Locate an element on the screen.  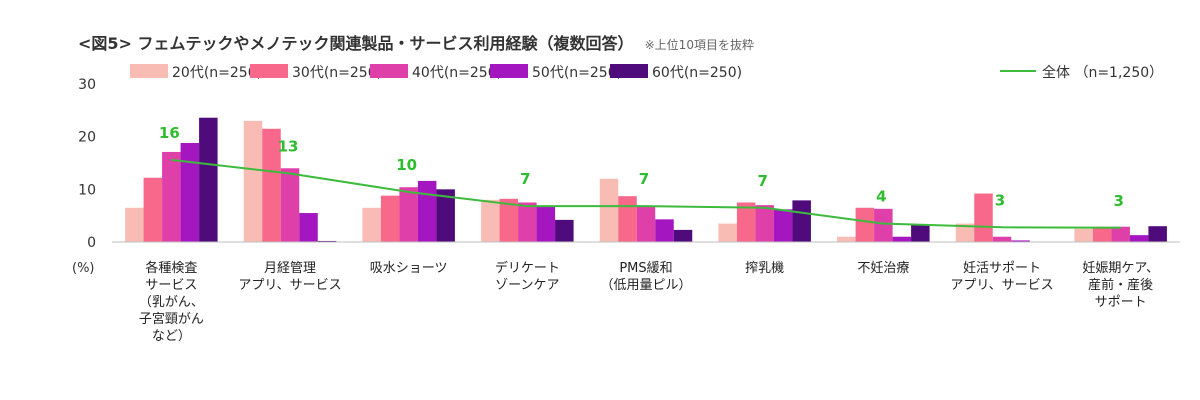
y-tick-label: 20 is located at coordinates (87, 138).